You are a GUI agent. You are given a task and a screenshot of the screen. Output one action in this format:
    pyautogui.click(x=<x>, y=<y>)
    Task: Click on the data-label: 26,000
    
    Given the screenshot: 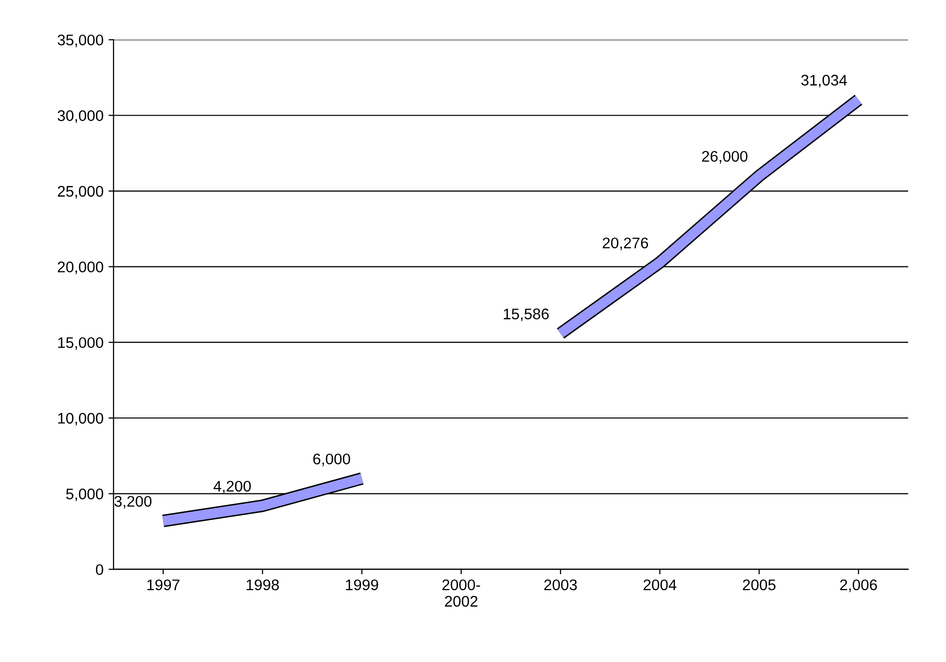 What is the action you would take?
    pyautogui.click(x=725, y=157)
    